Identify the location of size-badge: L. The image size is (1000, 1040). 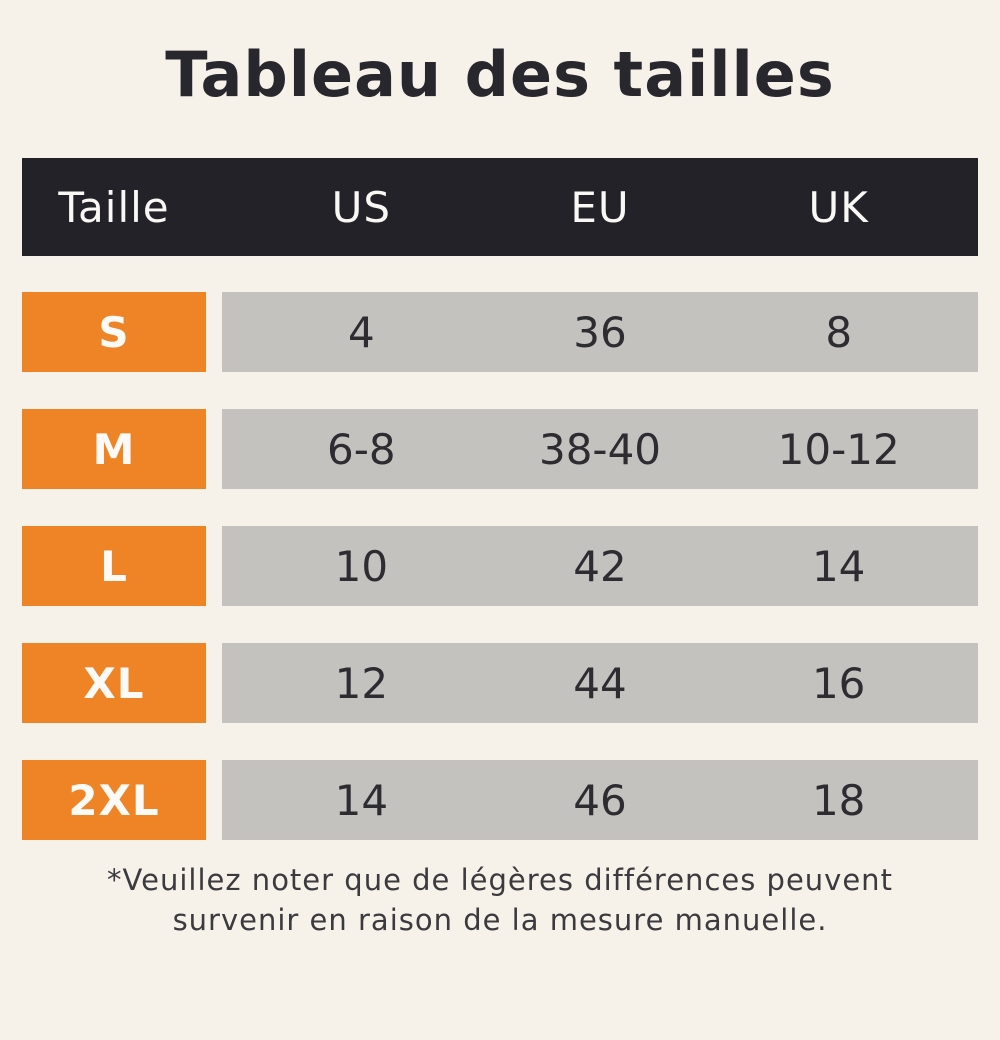
(114, 566).